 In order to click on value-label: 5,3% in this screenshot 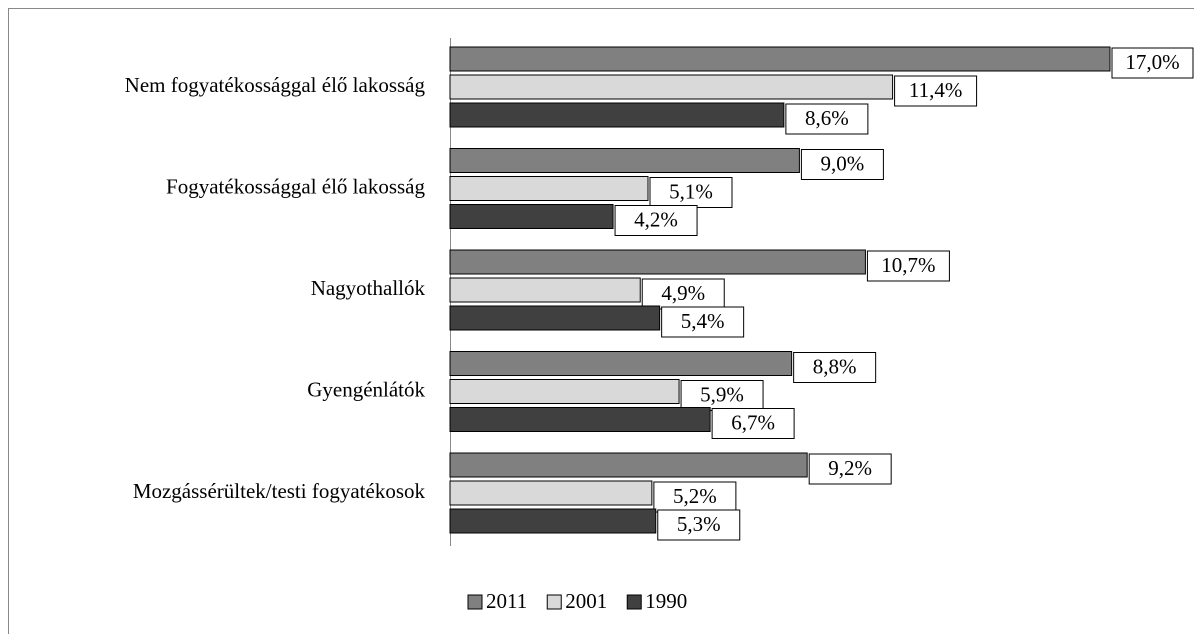, I will do `click(699, 524)`.